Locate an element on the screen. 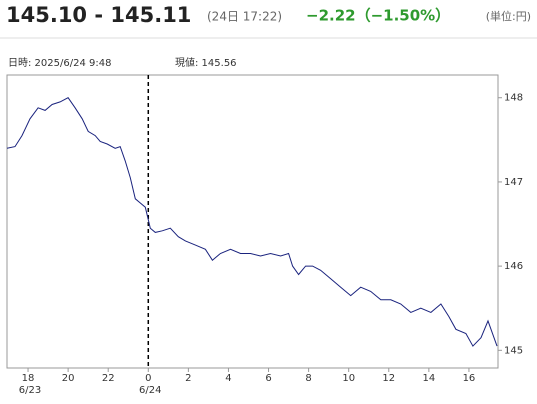 The width and height of the screenshot is (537, 404). y-tick-label: 147 is located at coordinates (513, 182).